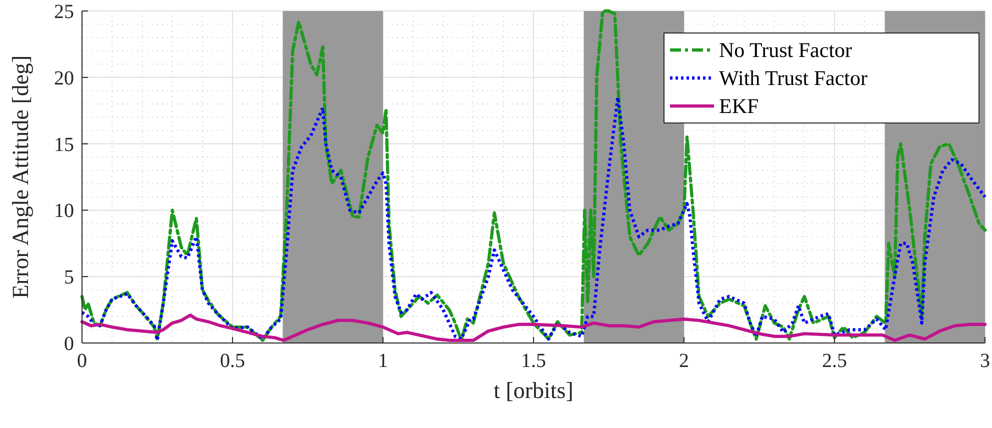  What do you see at coordinates (834, 361) in the screenshot?
I see `x-tick-label: 2.5` at bounding box center [834, 361].